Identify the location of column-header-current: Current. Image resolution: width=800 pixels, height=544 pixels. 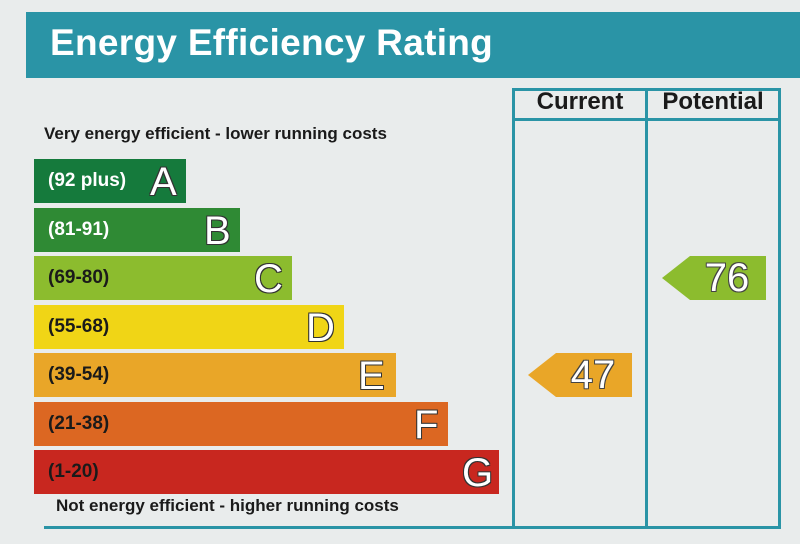
(580, 101).